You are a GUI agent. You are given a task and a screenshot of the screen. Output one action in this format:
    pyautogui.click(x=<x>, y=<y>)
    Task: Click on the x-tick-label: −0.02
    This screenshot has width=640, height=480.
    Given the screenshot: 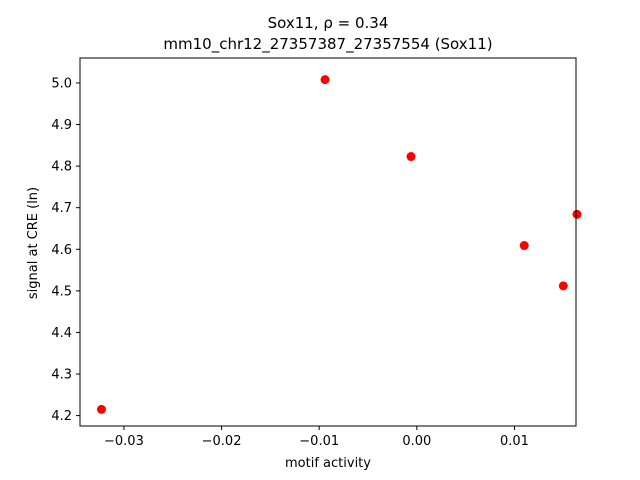 What is the action you would take?
    pyautogui.click(x=222, y=441)
    